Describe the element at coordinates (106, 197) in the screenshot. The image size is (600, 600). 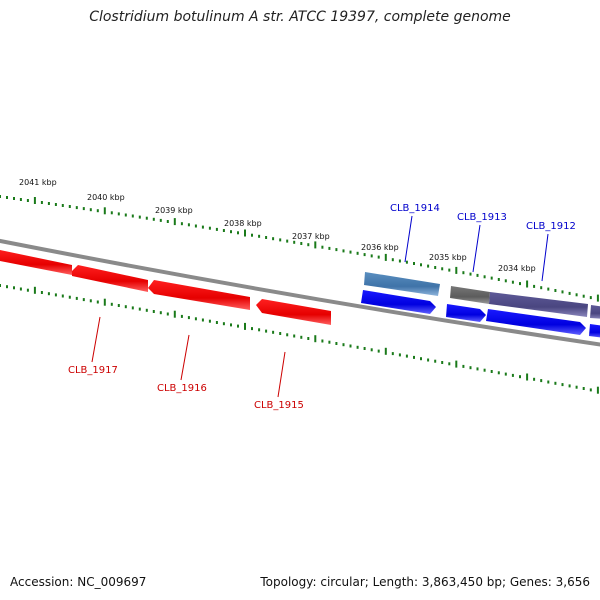
I see `ruler-label: 2040 kbp` at that location.